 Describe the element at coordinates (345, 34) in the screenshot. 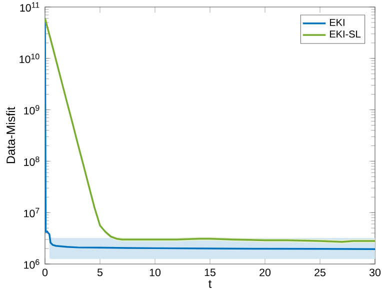

I see `legend-label: EKI-SL` at that location.